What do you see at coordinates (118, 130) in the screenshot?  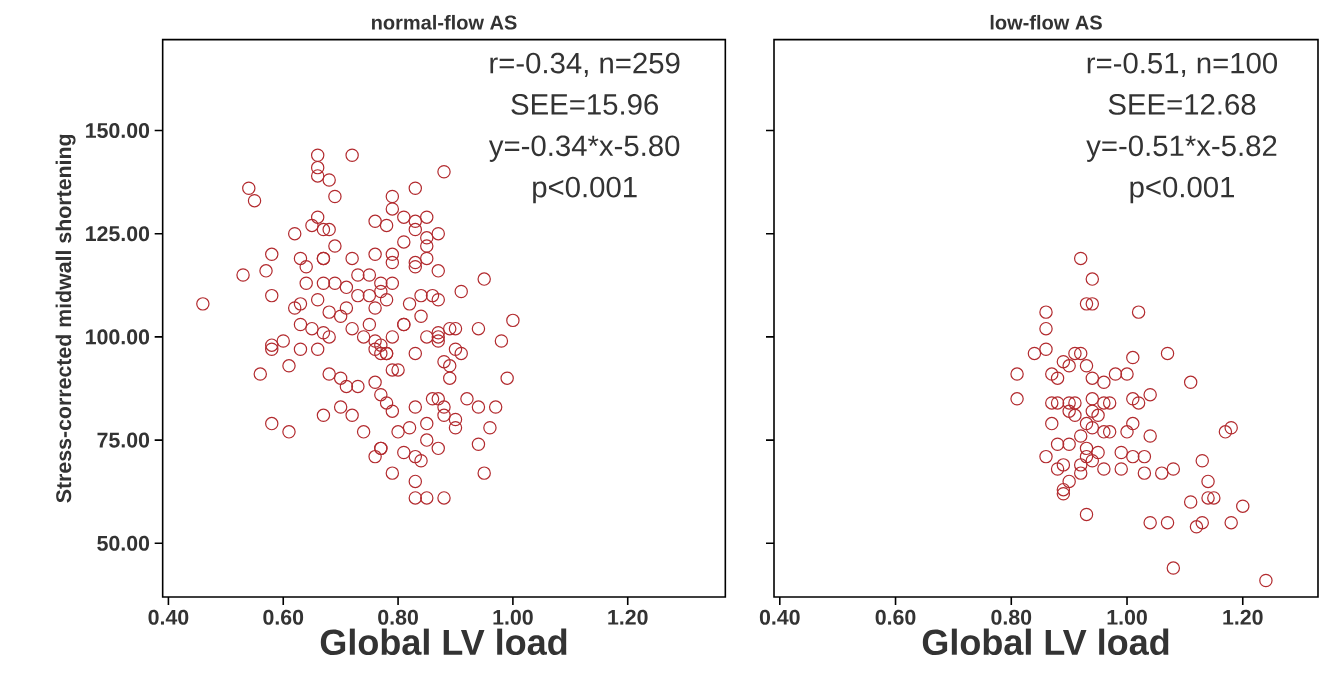 I see `y-tick-label: 150.00` at bounding box center [118, 130].